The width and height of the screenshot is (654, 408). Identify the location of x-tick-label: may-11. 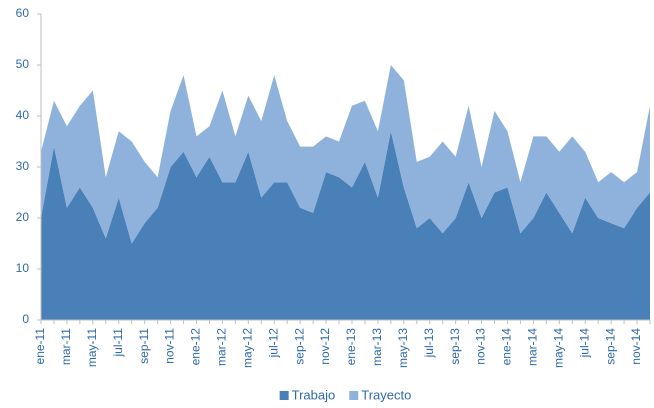
(92, 347).